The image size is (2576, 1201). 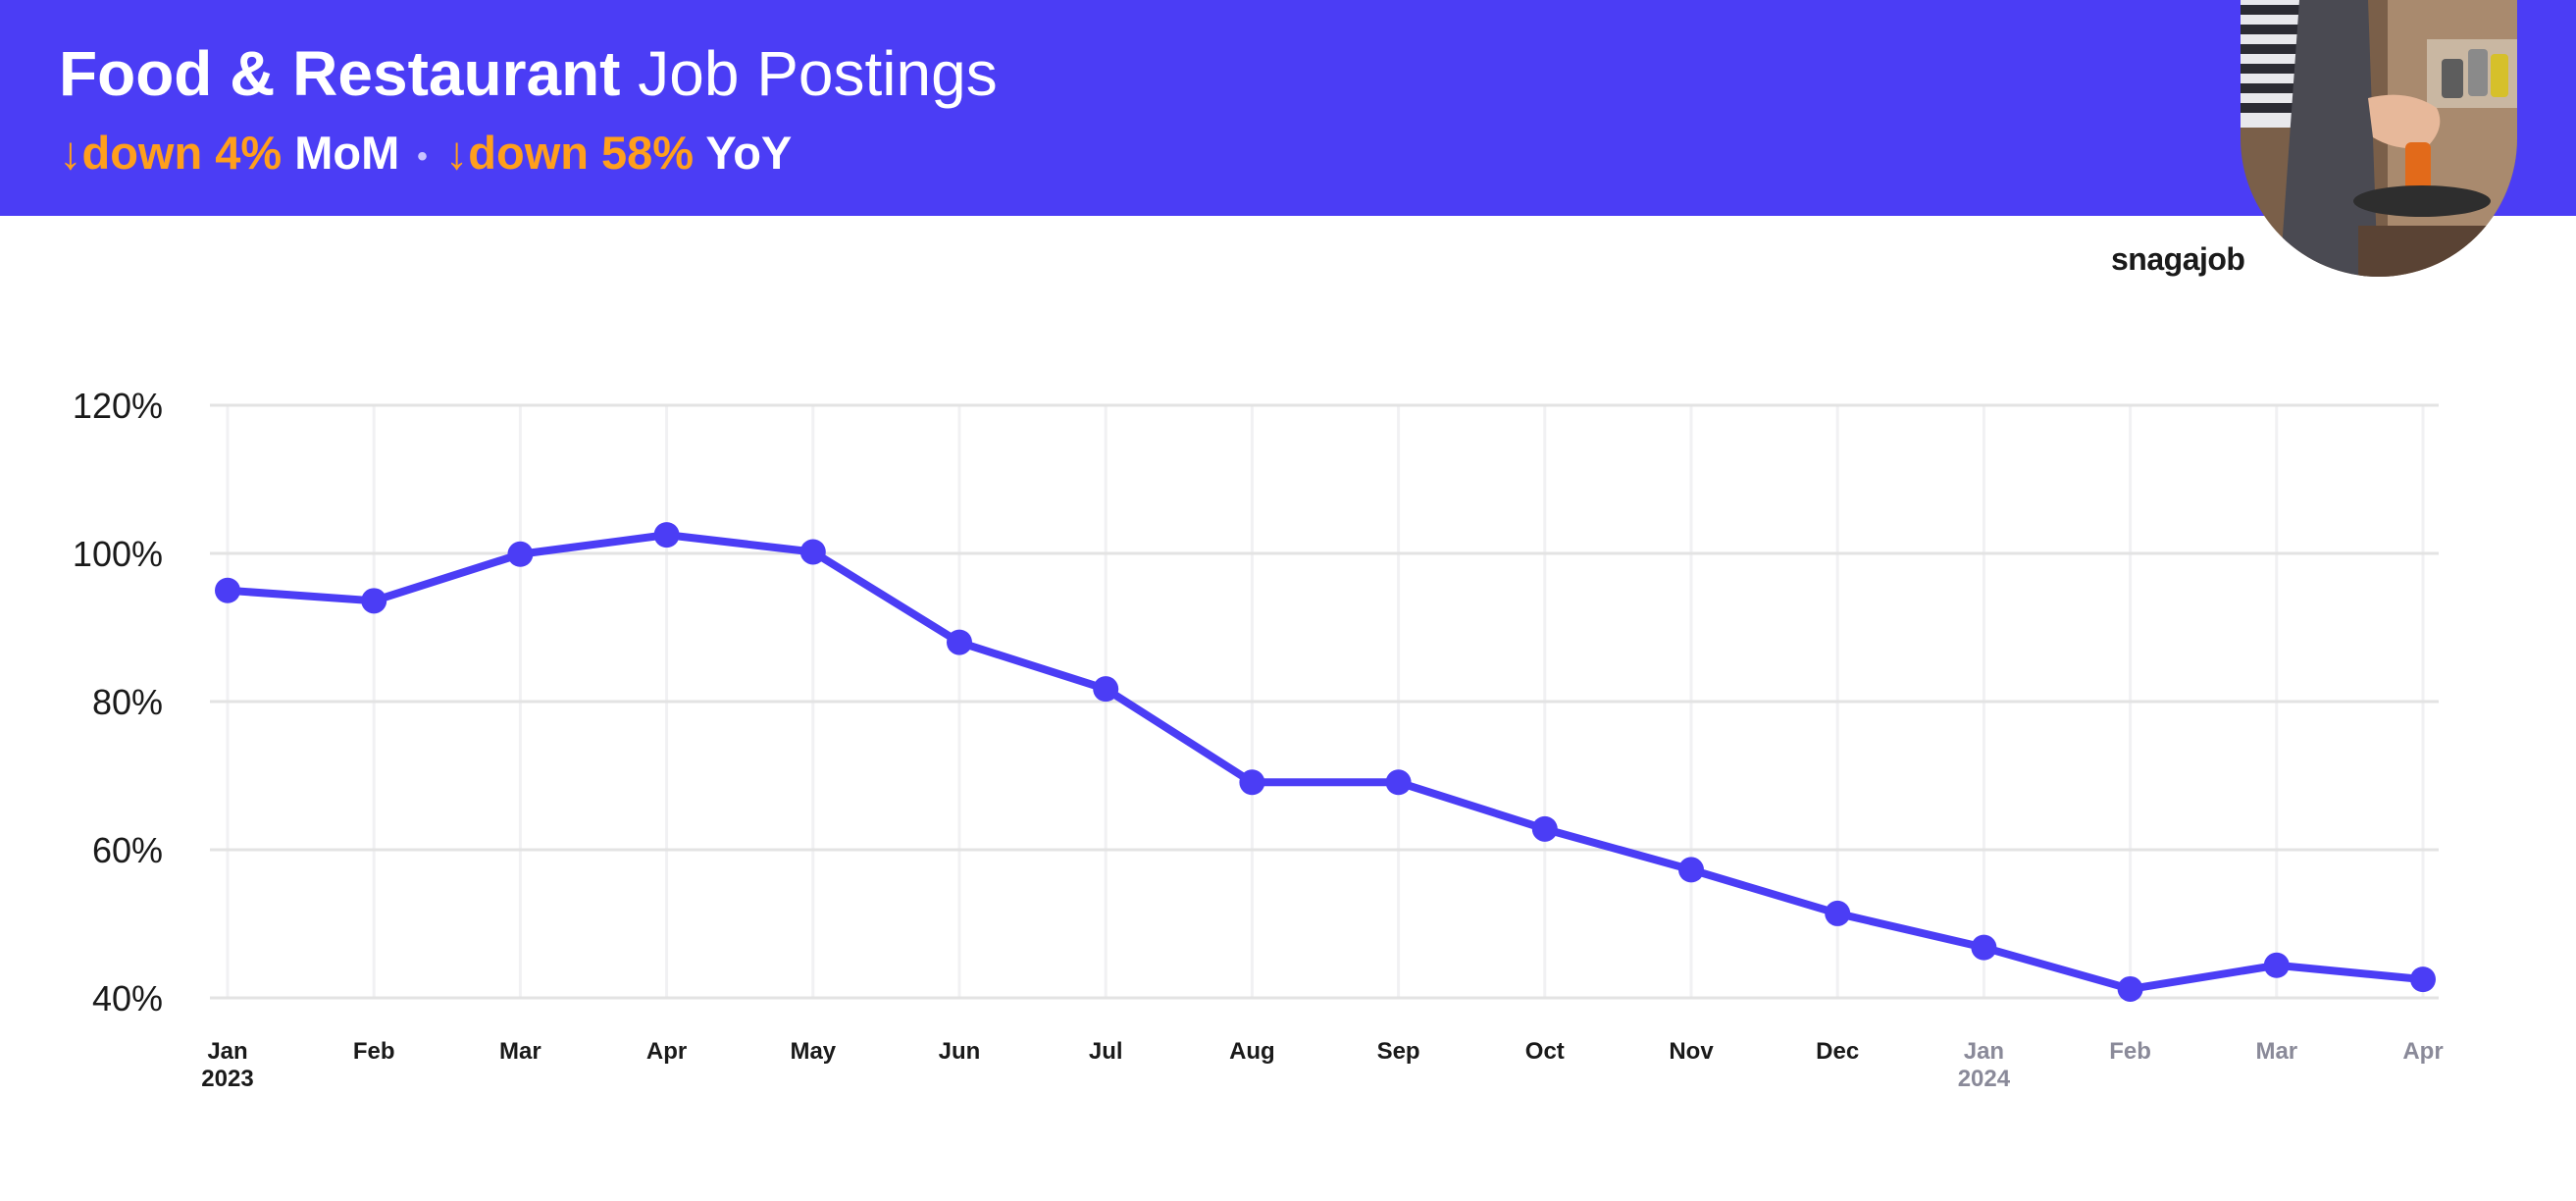 I want to click on x-tick-label: Jun, so click(x=960, y=1051).